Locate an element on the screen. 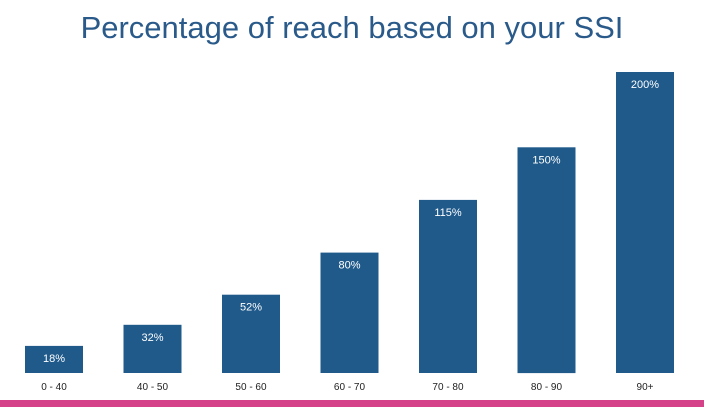 The height and width of the screenshot is (407, 704). x-tick-label: 50 - 60 is located at coordinates (251, 387).